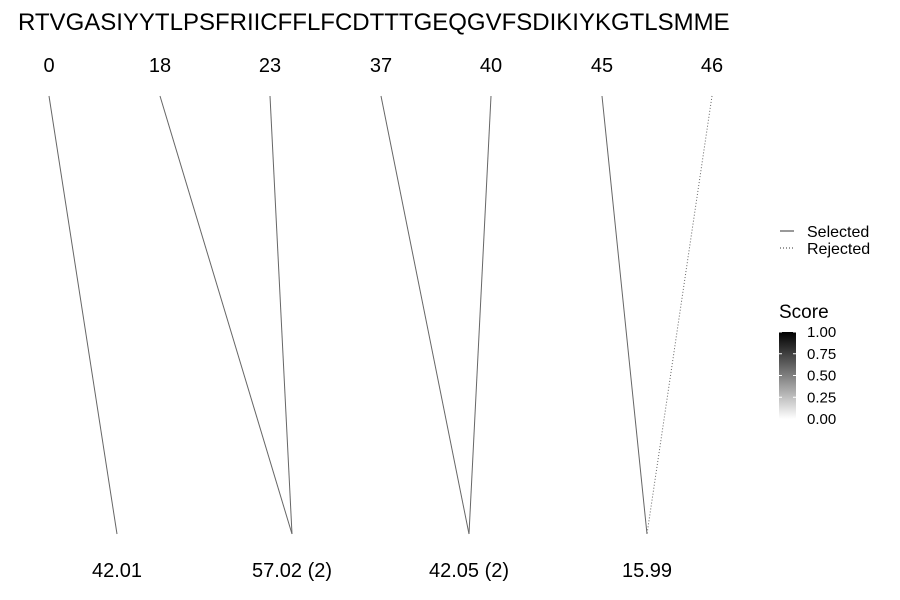 Image resolution: width=900 pixels, height=600 pixels. What do you see at coordinates (647, 571) in the screenshot?
I see `bottom-label: 15.99` at bounding box center [647, 571].